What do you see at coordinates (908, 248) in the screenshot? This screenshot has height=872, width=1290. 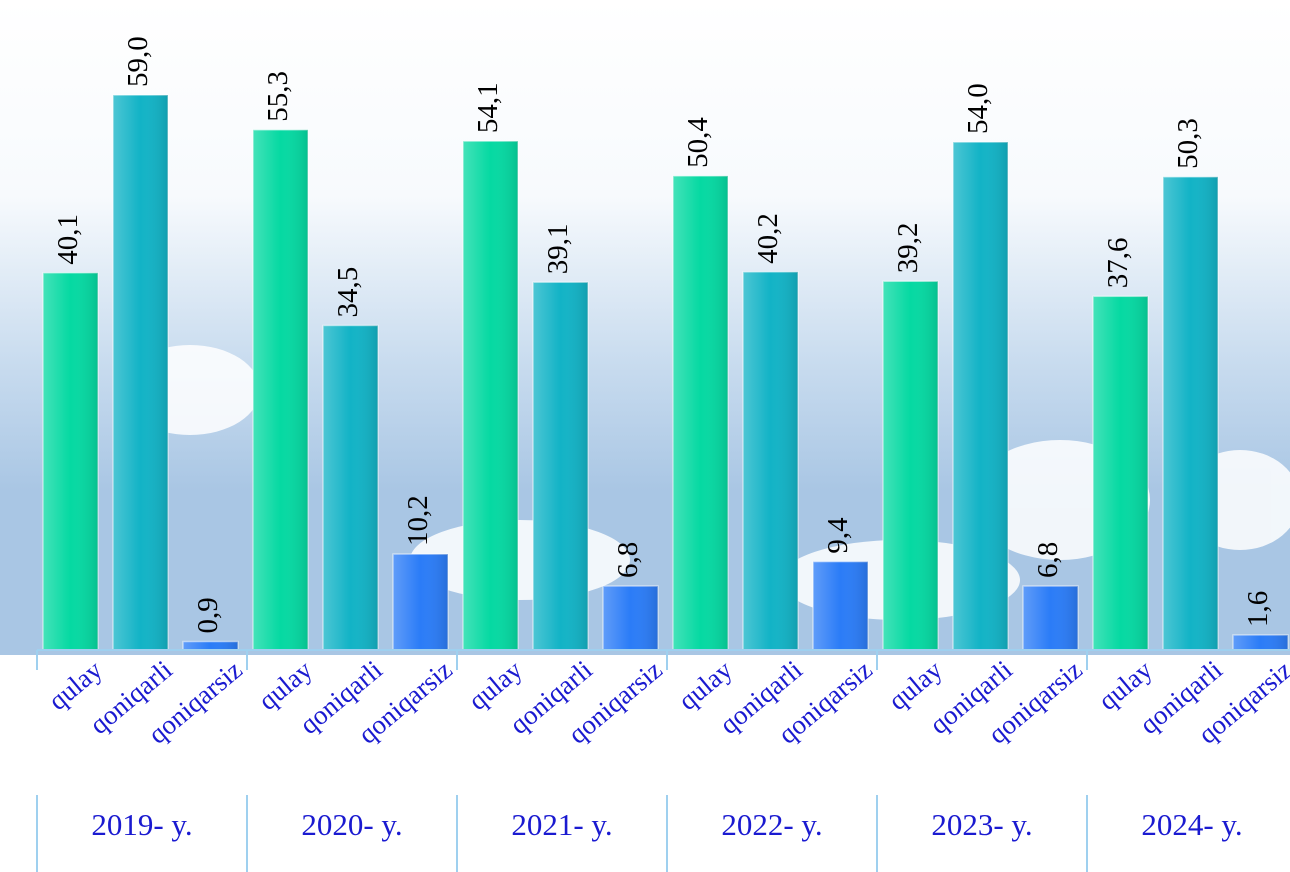 I see `value-label: 39,2` at bounding box center [908, 248].